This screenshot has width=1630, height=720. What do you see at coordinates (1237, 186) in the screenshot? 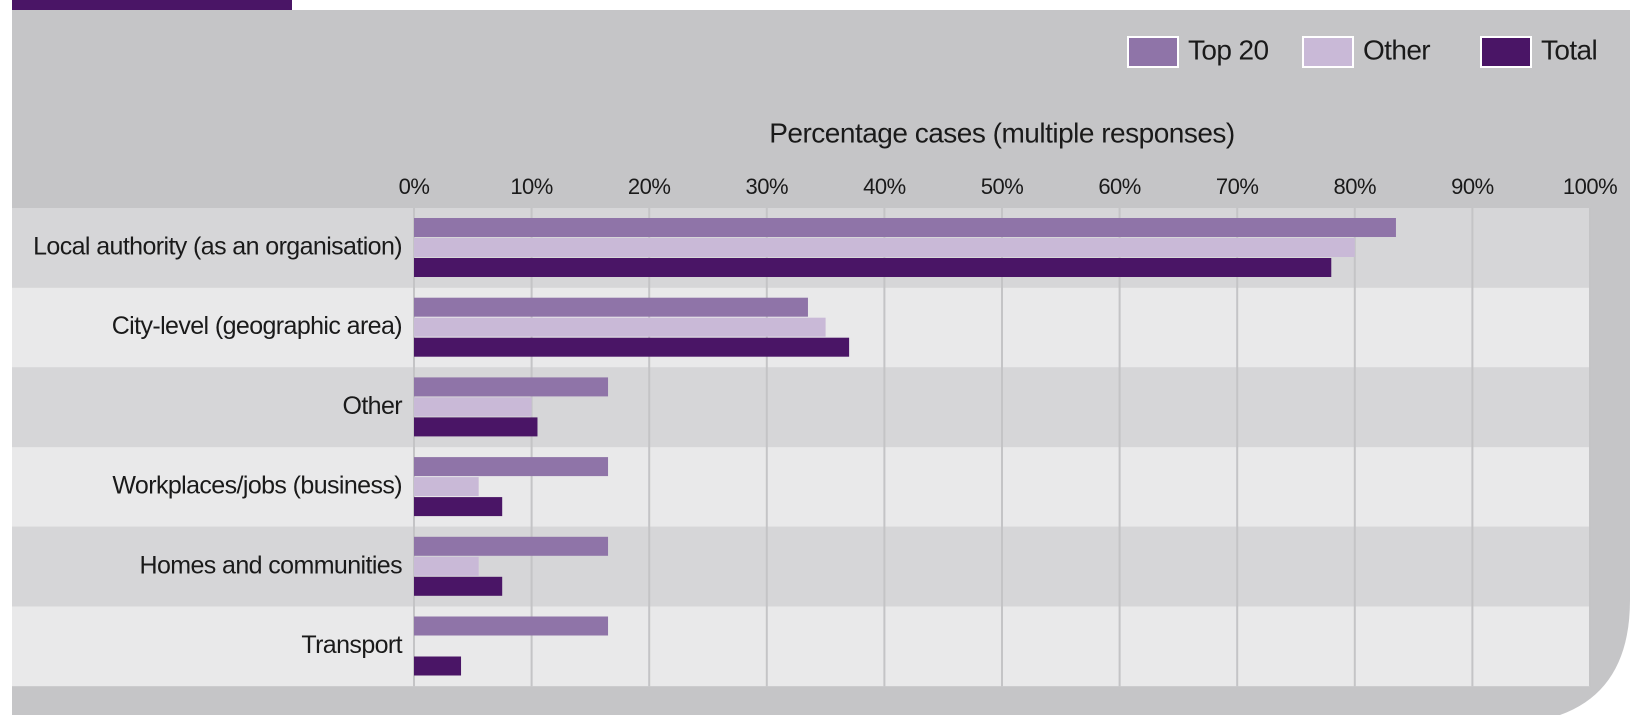
I see `x-tick-label: 70%` at bounding box center [1237, 186].